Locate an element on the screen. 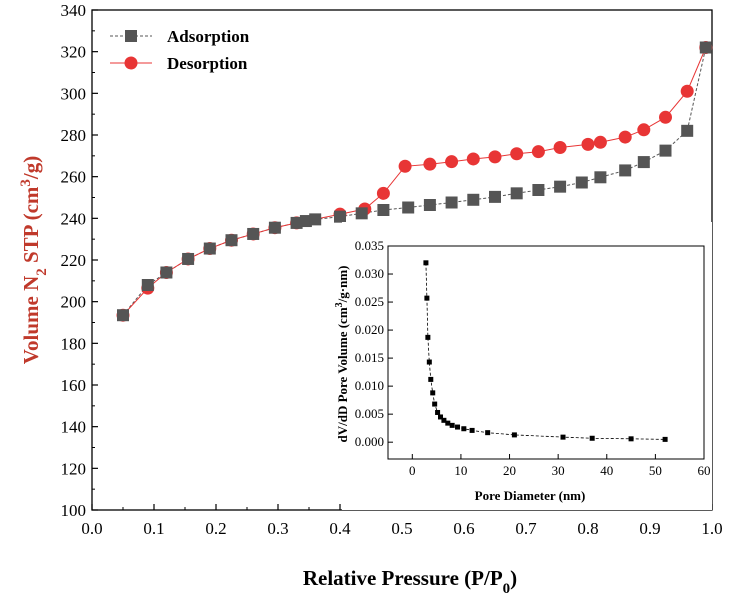 The height and width of the screenshot is (595, 730). inset-y-tick-label: 0.000 is located at coordinates (369, 441).